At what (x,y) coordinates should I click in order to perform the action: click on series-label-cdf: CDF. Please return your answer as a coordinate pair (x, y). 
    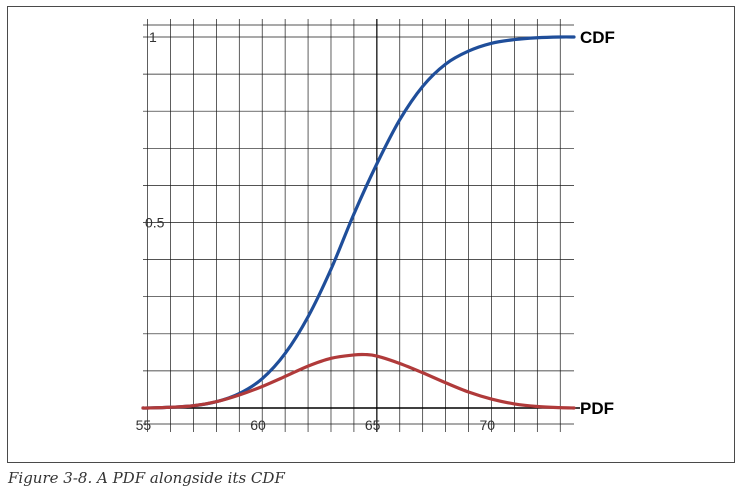
    Looking at the image, I should click on (597, 37).